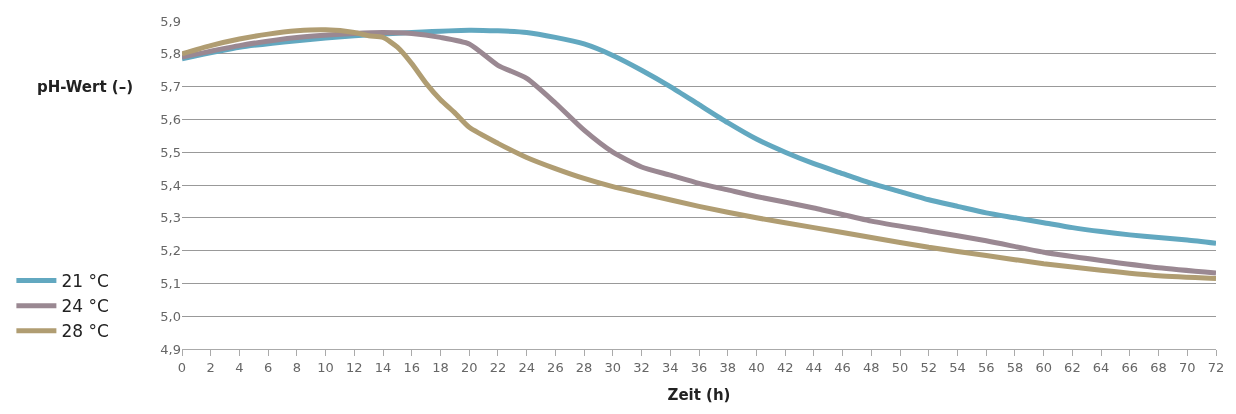  Describe the element at coordinates (1072, 367) in the screenshot. I see `x-tick-label: 62` at that location.